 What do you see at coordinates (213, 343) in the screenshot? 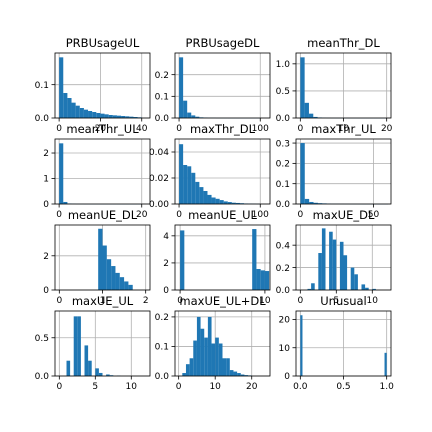
I see `subplot-10: 0 10 20 0.0 0.1 0.2 maxUE_UL+DL` at bounding box center [213, 343].